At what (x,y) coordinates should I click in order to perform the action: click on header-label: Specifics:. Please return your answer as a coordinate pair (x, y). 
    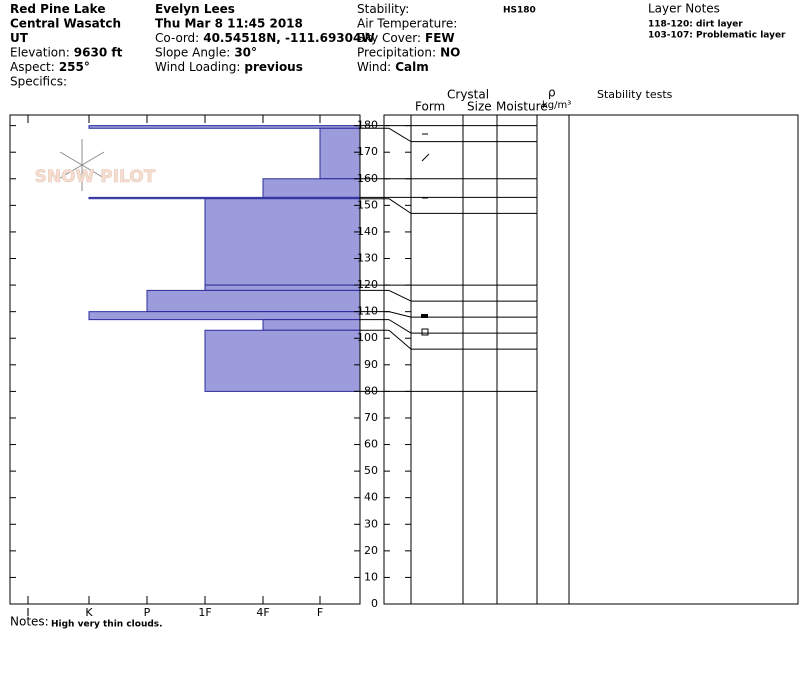
    Looking at the image, I should click on (38, 81).